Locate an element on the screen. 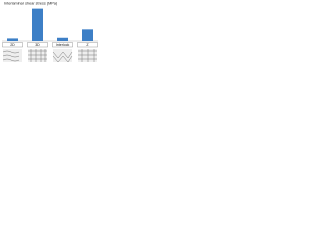 The image size is (320, 240). x-tick-label: Z is located at coordinates (87, 45).